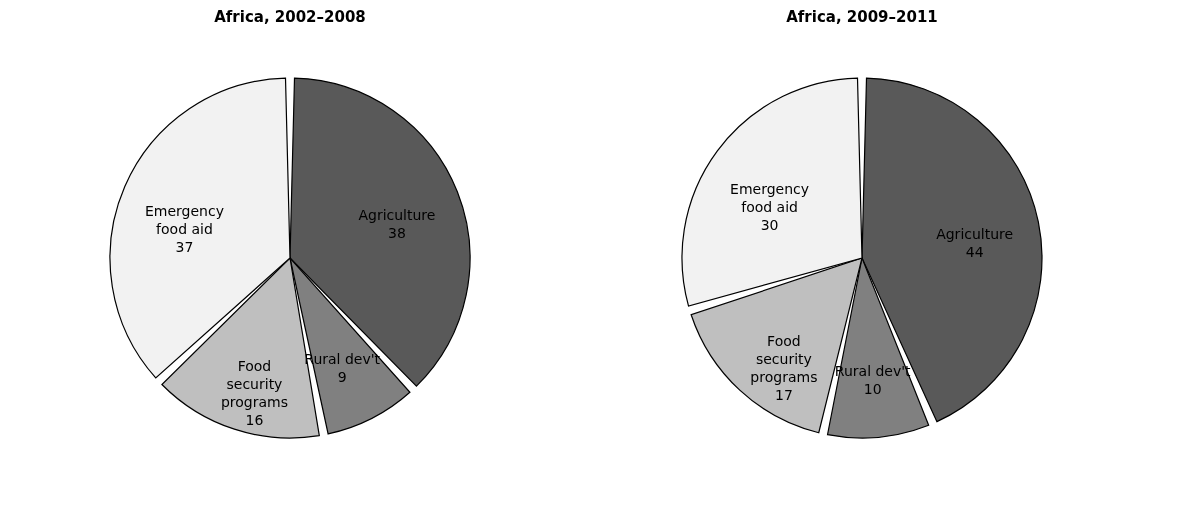  Describe the element at coordinates (974, 251) in the screenshot. I see `data-label: 44` at that location.